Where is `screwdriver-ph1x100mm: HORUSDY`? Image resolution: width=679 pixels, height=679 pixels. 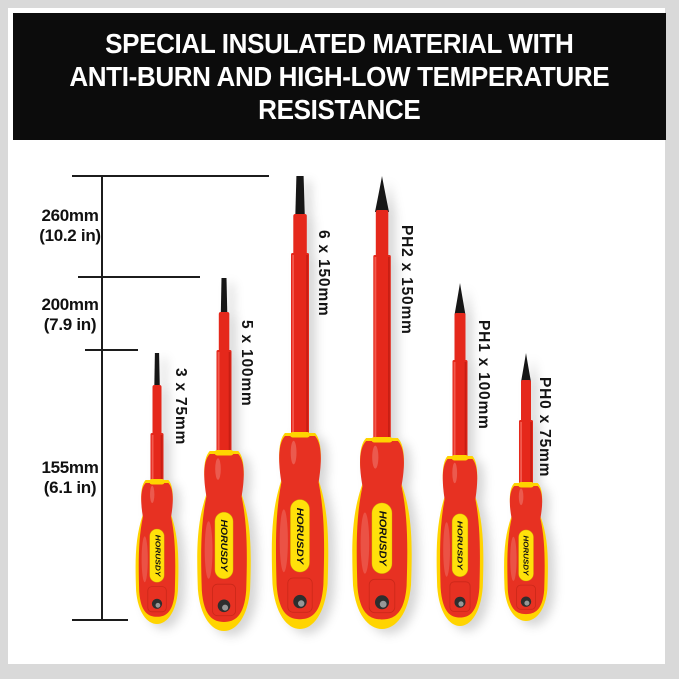
screwdriver-ph1x100mm: HORUSDY is located at coordinates (460, 454).